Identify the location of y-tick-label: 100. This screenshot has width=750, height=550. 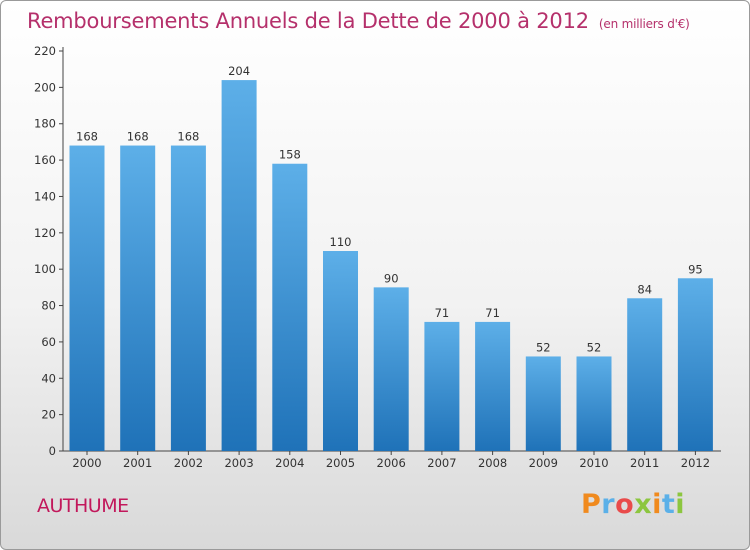
(45, 269).